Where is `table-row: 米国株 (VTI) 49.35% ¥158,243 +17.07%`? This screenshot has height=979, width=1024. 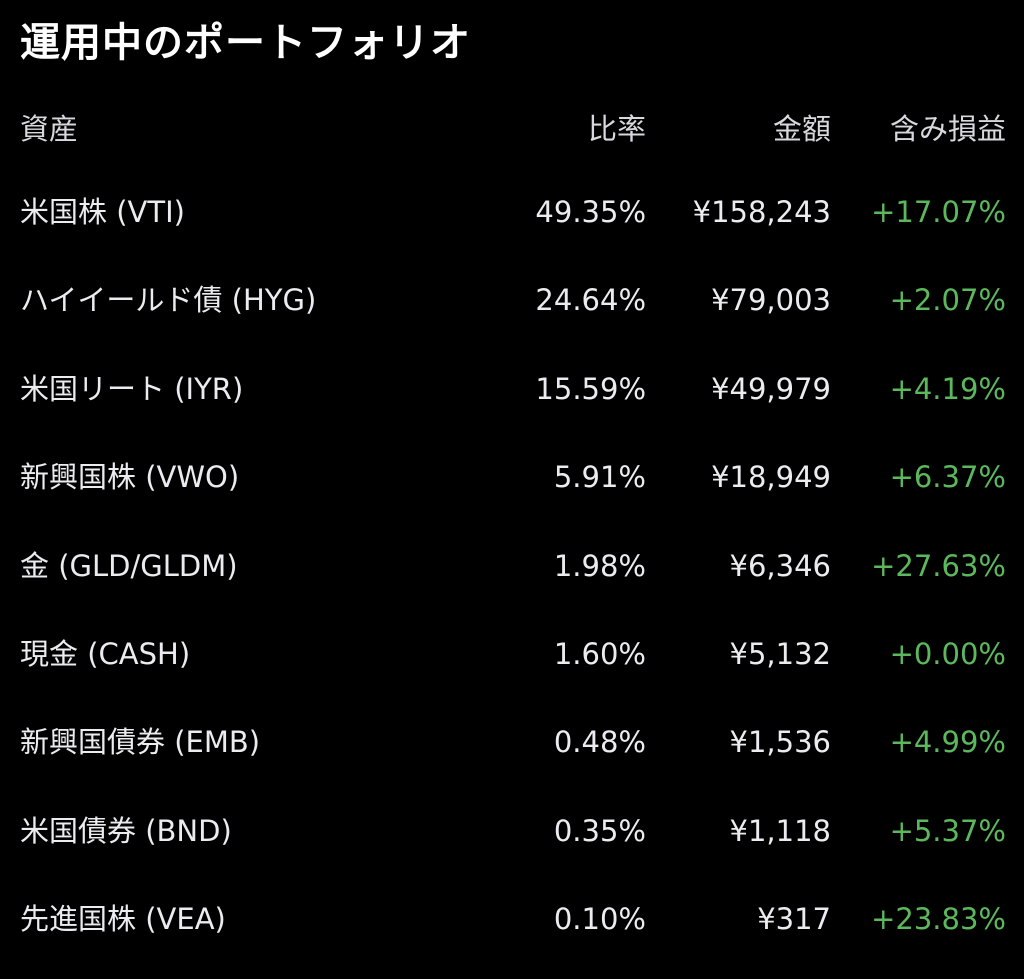
table-row: 米国株 (VTI) 49.35% ¥158,243 +17.07% is located at coordinates (513, 227).